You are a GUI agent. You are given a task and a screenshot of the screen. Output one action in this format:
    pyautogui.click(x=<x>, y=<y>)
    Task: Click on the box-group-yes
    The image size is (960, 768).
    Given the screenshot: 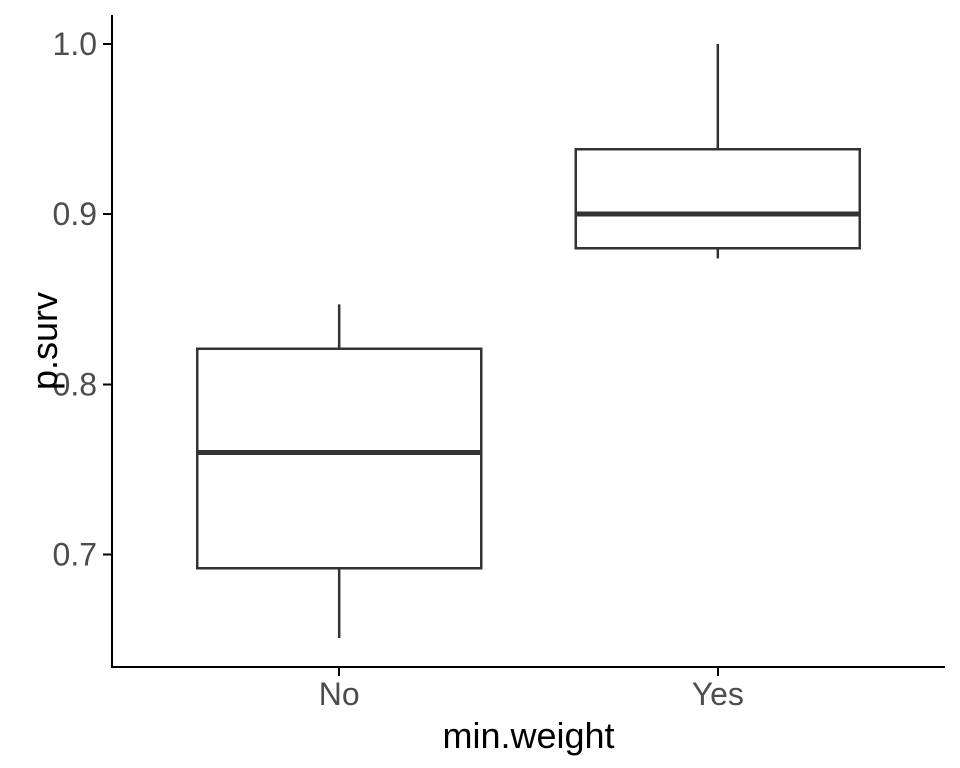 What is the action you would take?
    pyautogui.click(x=718, y=151)
    